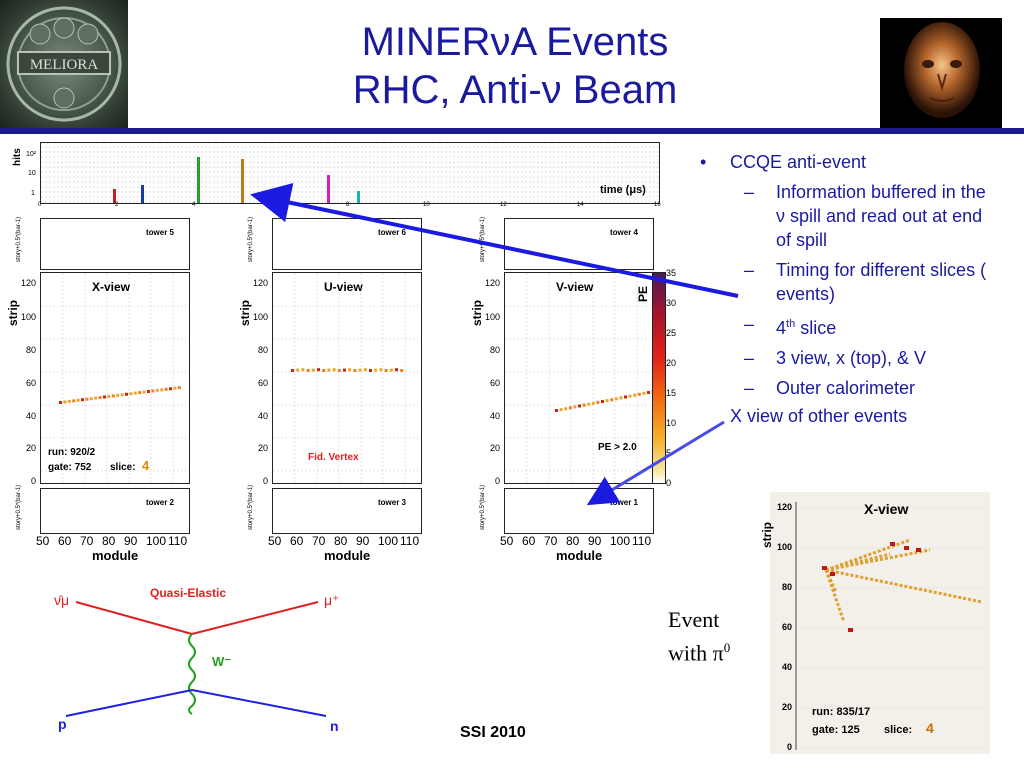 This screenshot has width=1024, height=768. I want to click on inset-slice: slice:, so click(898, 730).